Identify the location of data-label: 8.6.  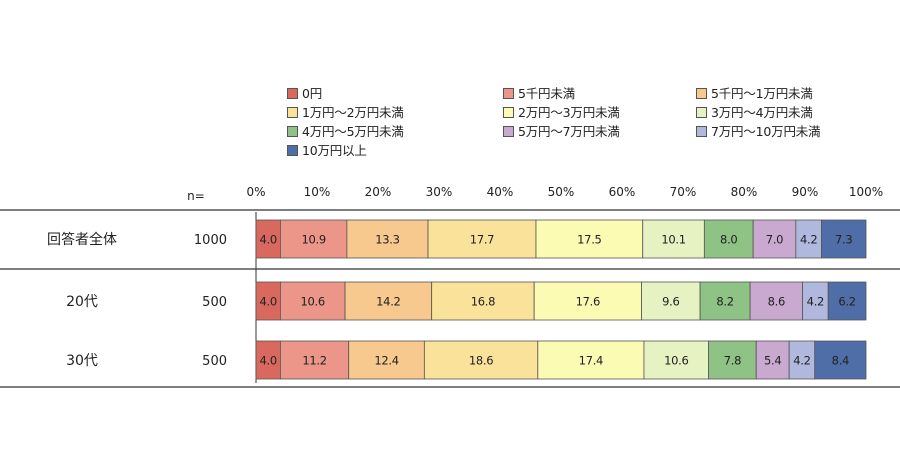
(776, 302).